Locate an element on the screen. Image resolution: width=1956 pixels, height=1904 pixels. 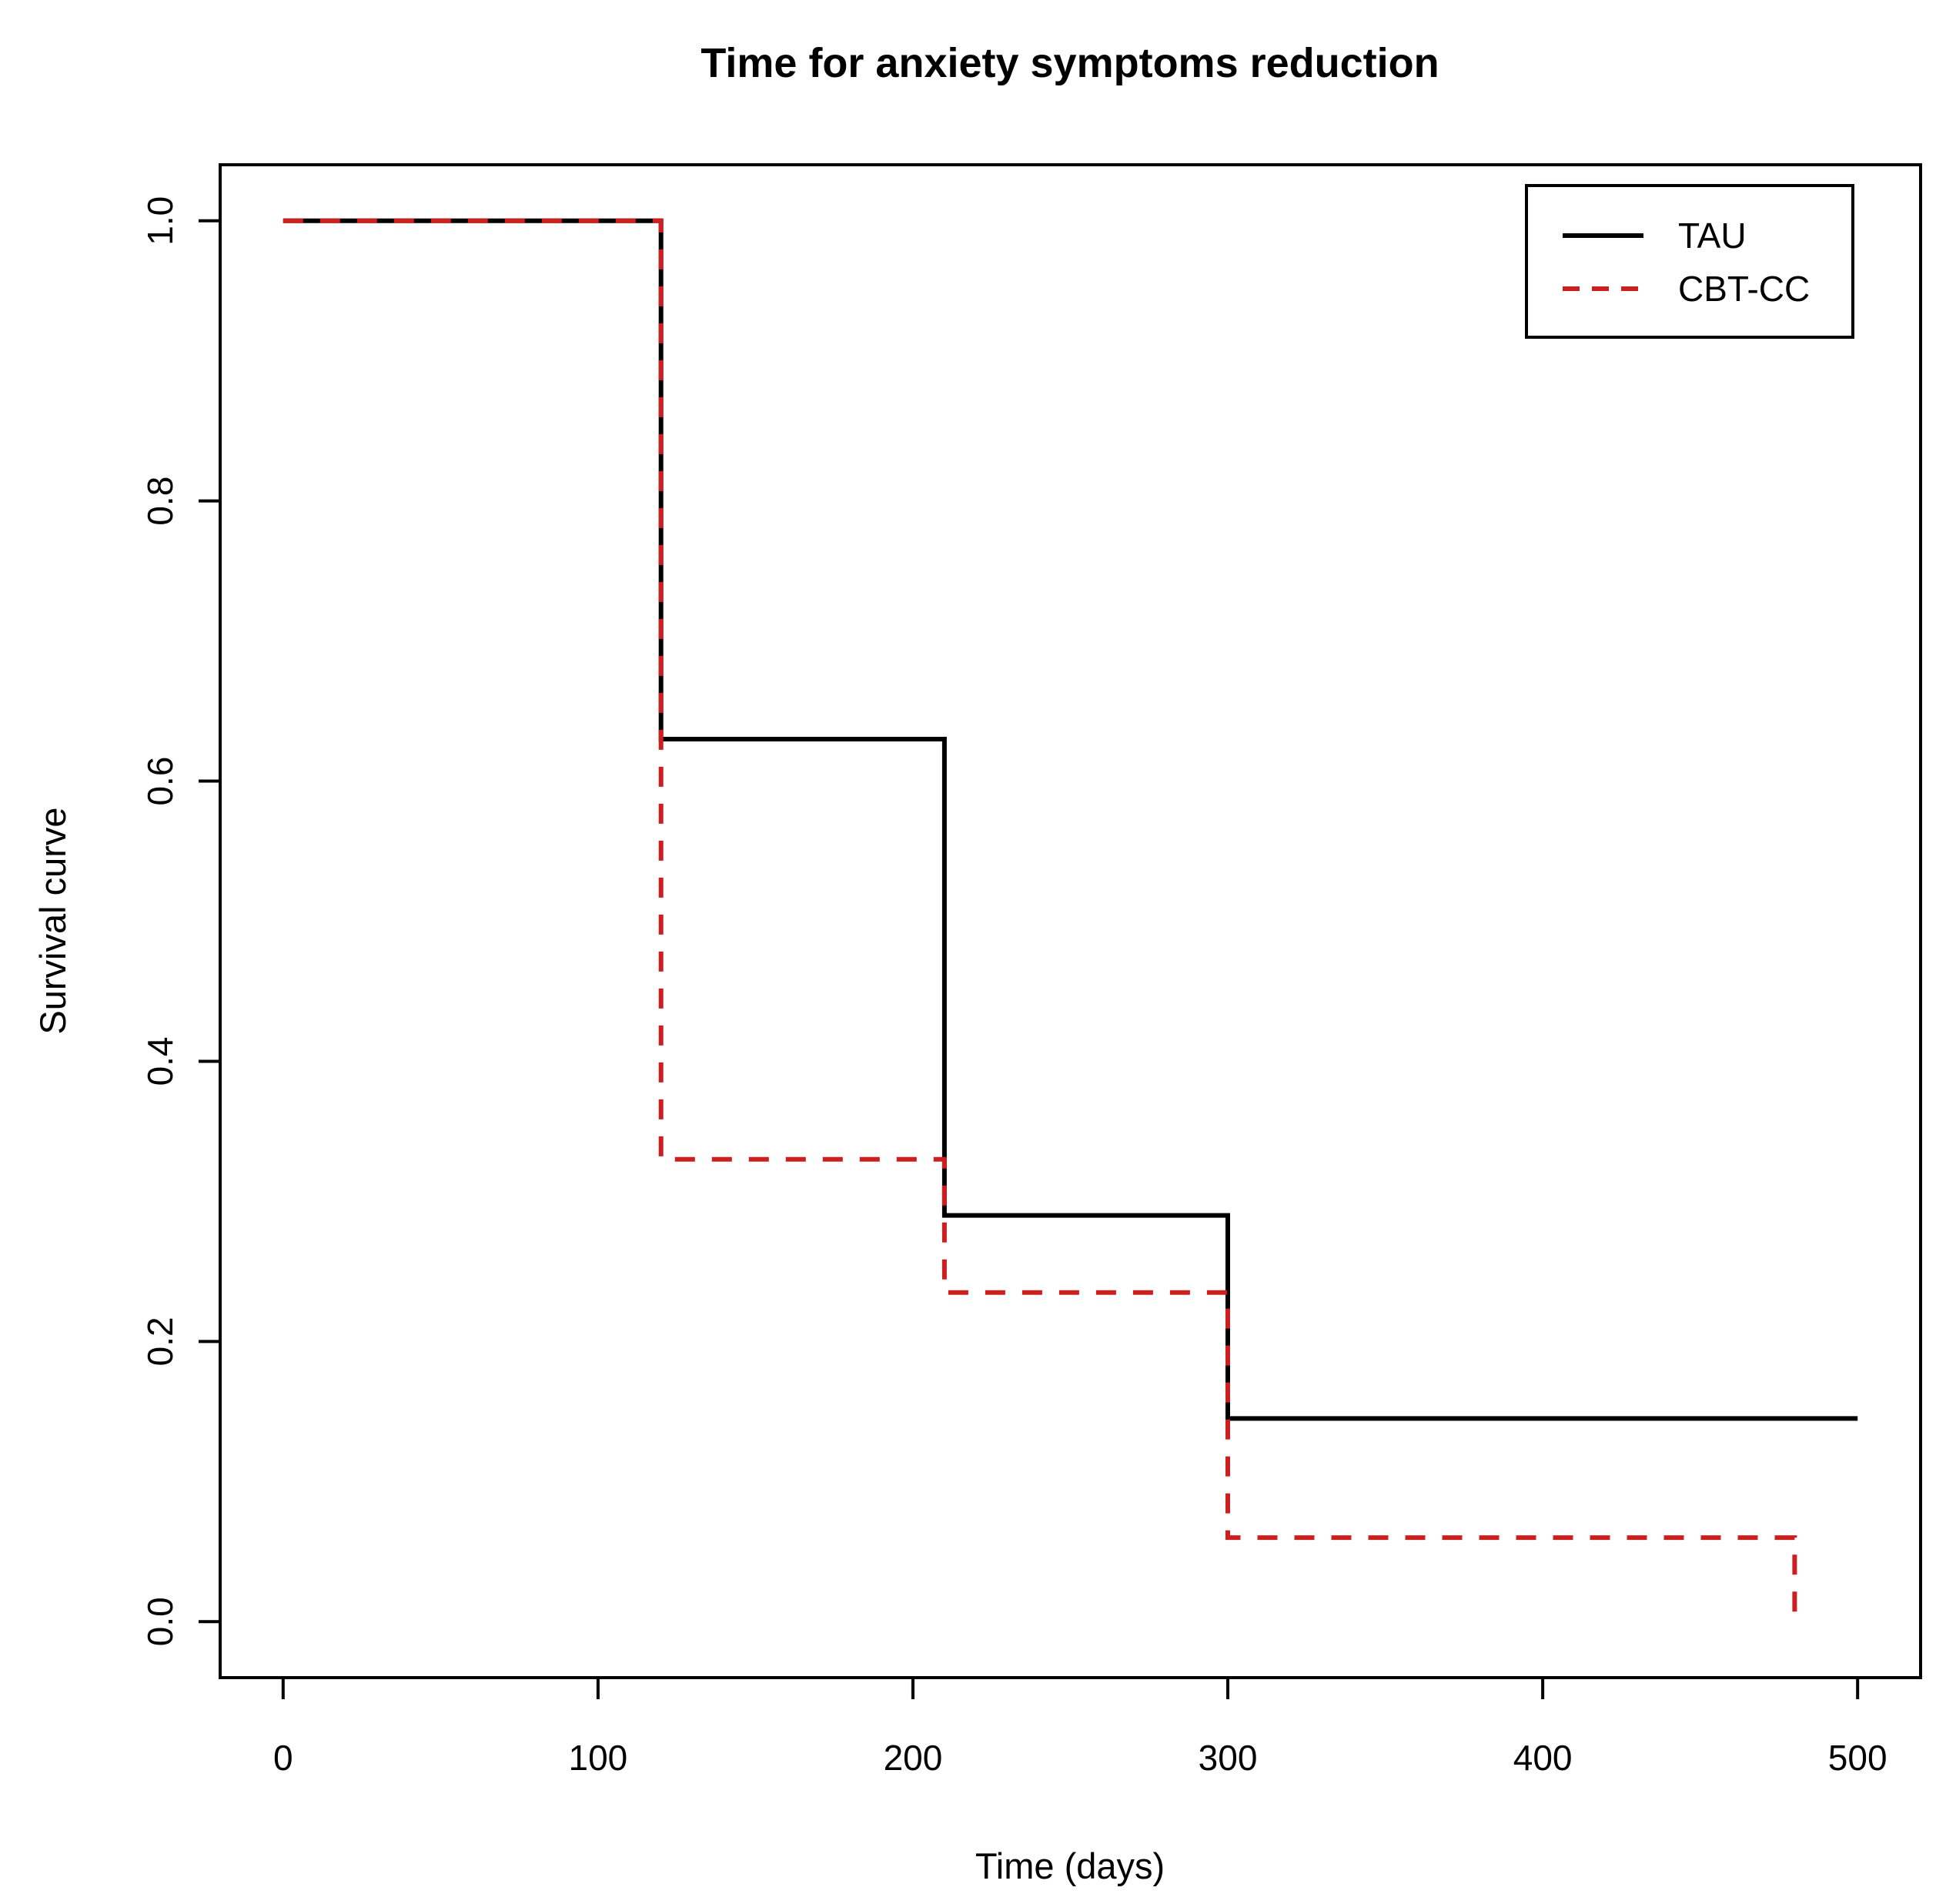
legend: TAU CBT-CC is located at coordinates (1689, 261).